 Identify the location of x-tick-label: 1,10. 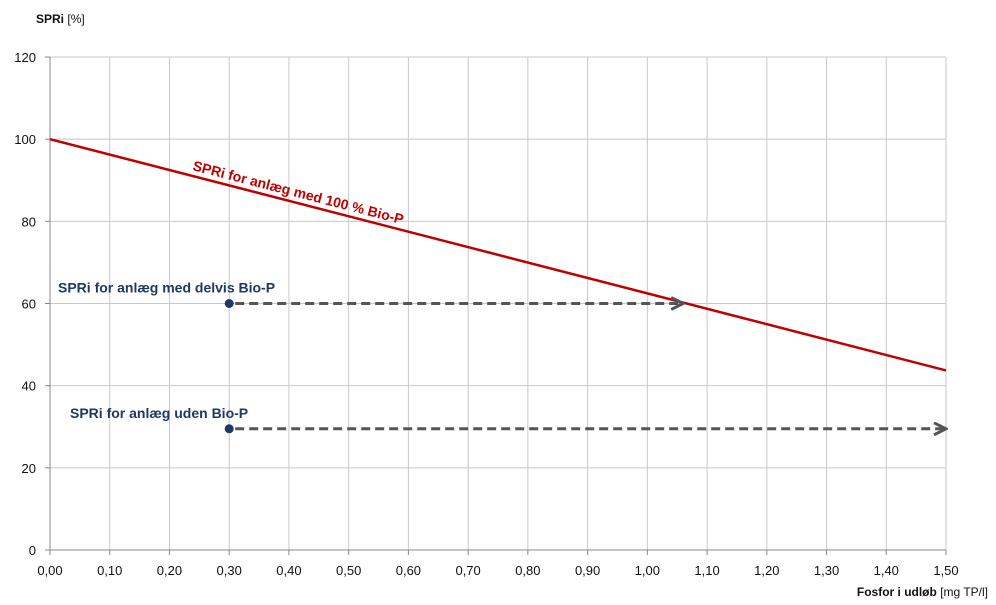
(706, 570).